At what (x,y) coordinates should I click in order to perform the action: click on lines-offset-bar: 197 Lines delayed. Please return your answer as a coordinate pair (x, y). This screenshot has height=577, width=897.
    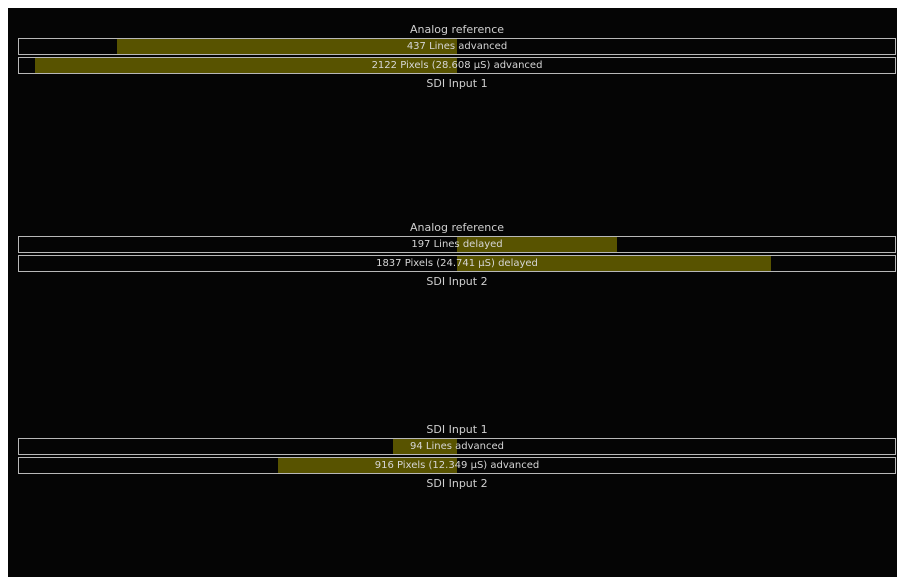
    Looking at the image, I should click on (457, 244).